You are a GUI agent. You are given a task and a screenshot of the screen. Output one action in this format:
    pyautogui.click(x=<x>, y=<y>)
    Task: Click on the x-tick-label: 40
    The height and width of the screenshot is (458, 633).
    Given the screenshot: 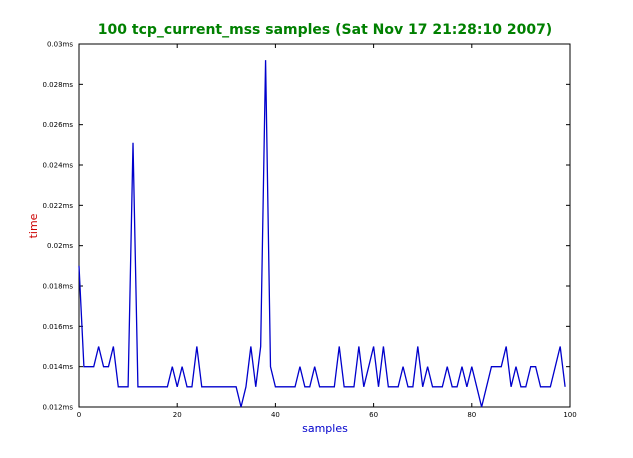 What is the action you would take?
    pyautogui.click(x=275, y=415)
    